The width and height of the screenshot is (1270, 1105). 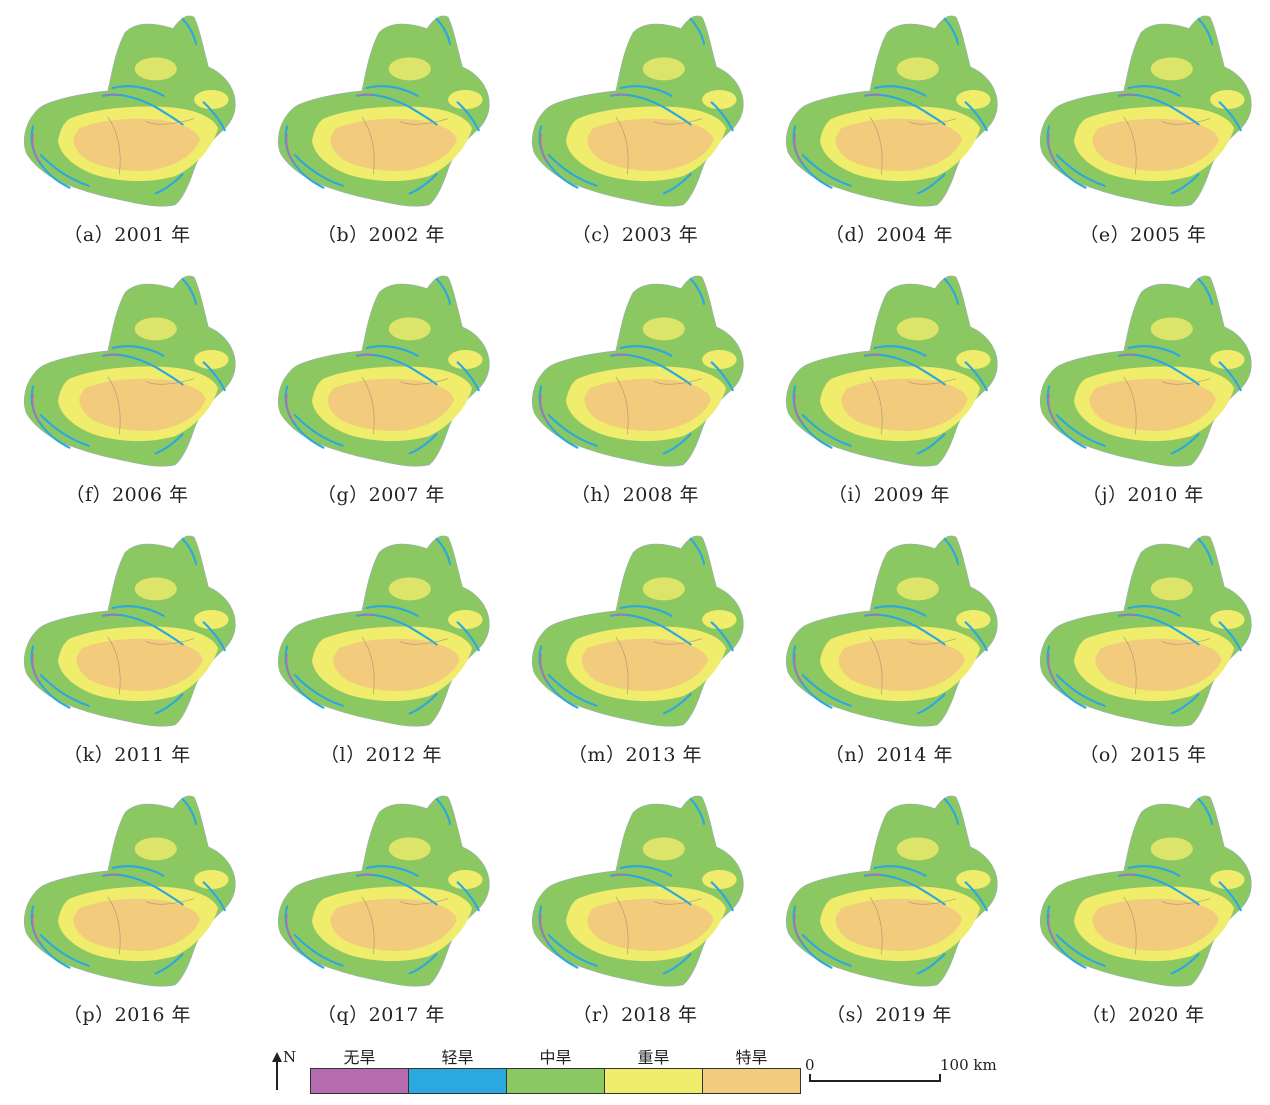 I want to click on map-panel: （g）2007 年, so click(x=381, y=390).